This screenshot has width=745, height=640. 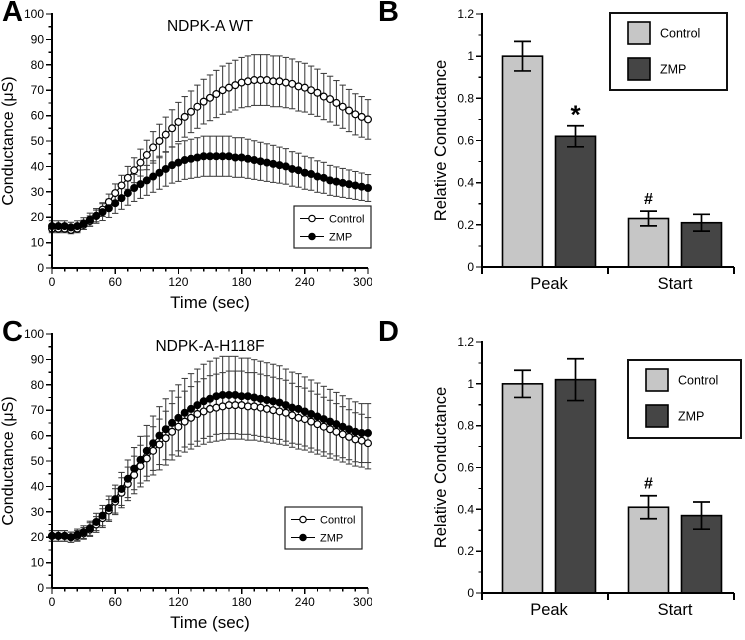 What do you see at coordinates (8, 140) in the screenshot?
I see `y-axis-label: Conductance (μS)` at bounding box center [8, 140].